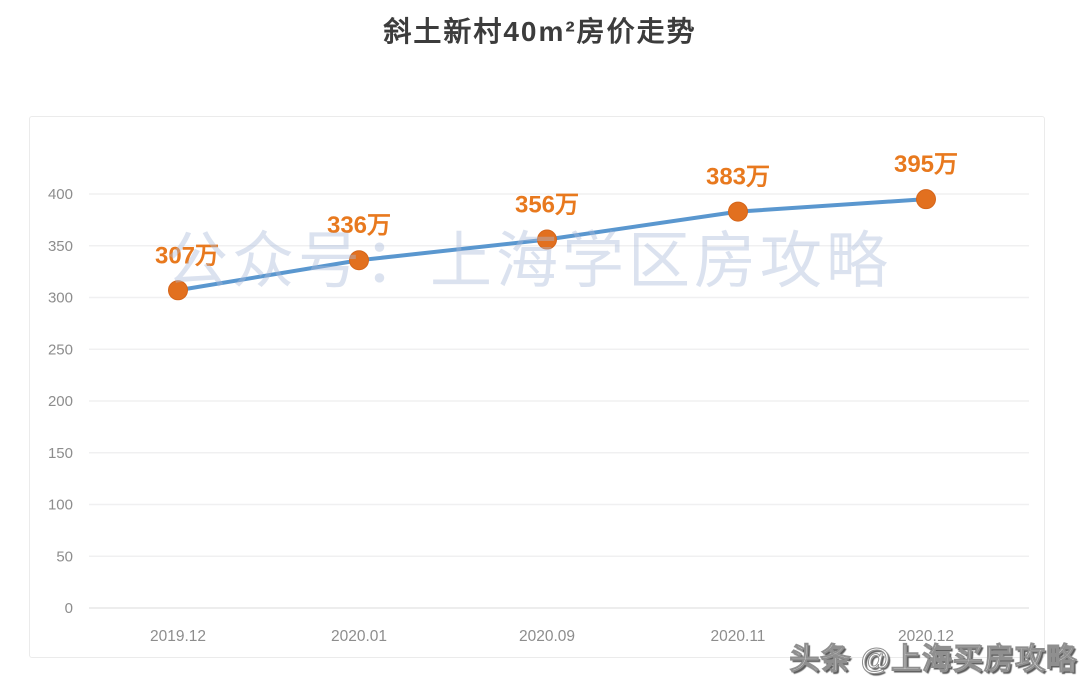 The width and height of the screenshot is (1080, 682). Describe the element at coordinates (178, 290) in the screenshot. I see `data-point-2019.12` at that location.